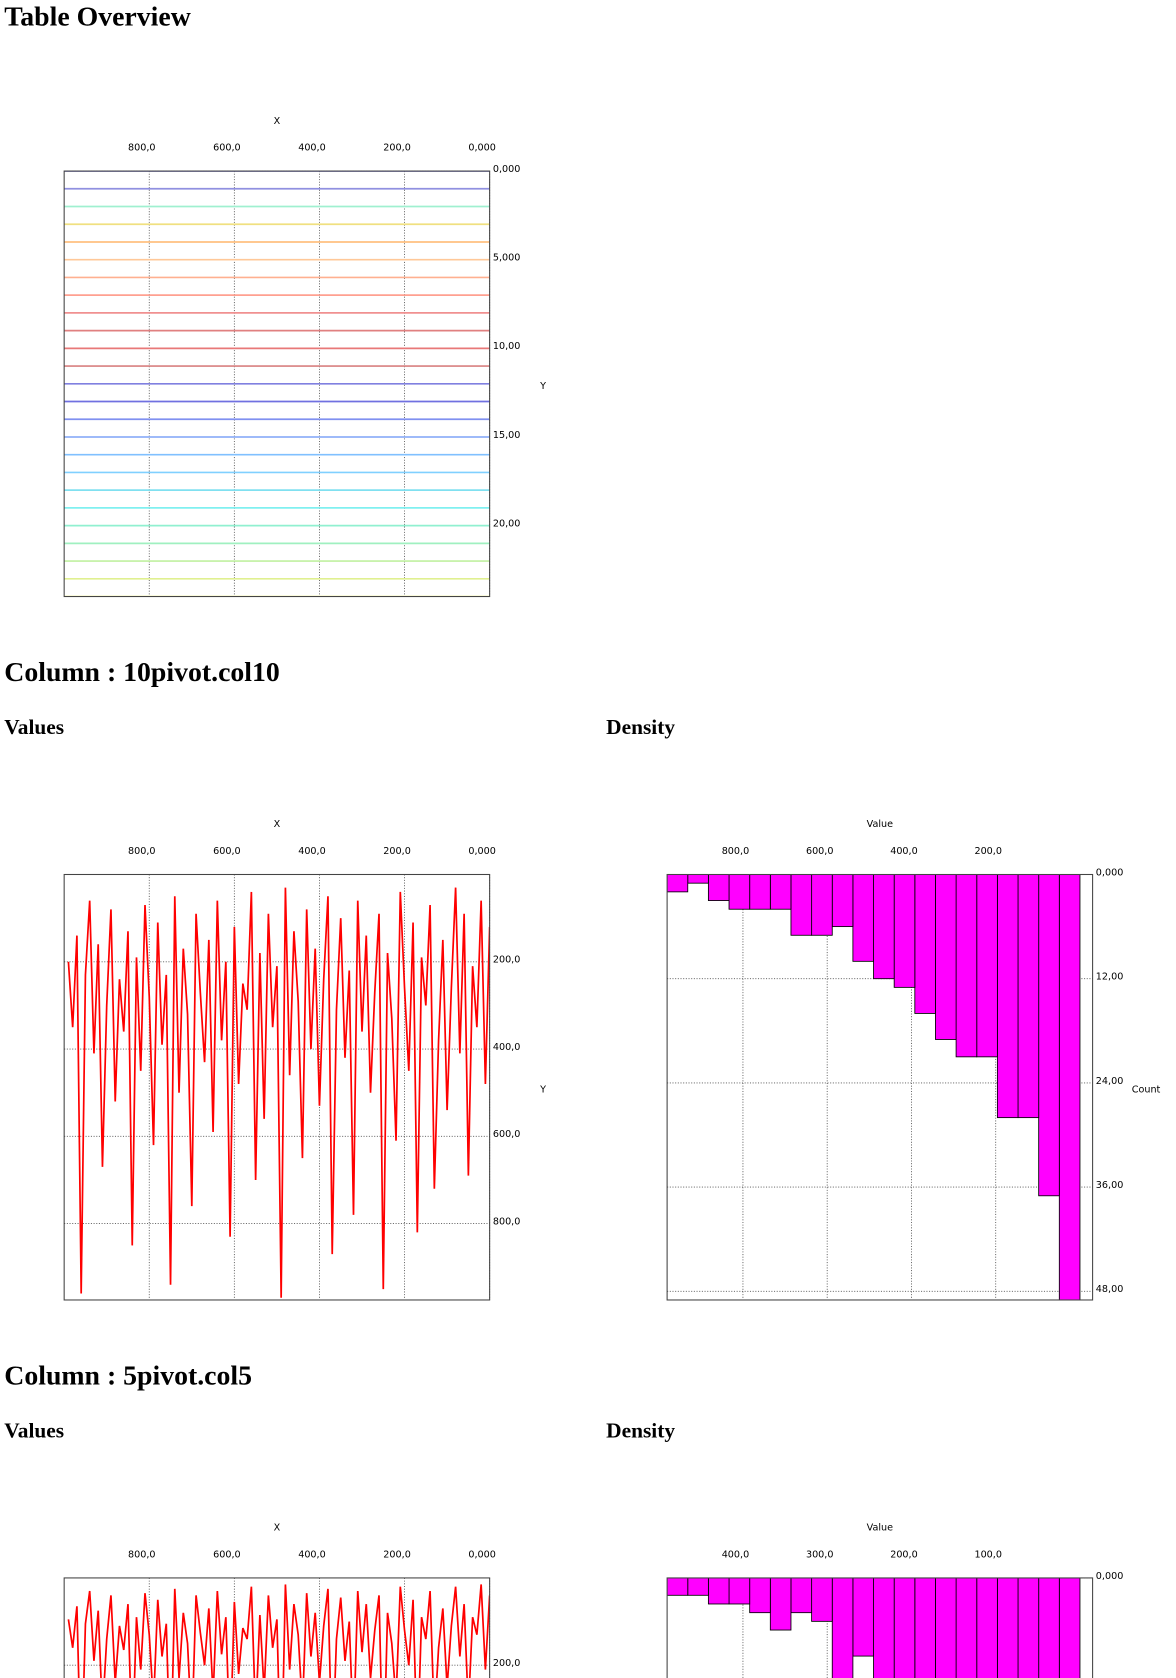 This screenshot has width=1176, height=1678. What do you see at coordinates (507, 523) in the screenshot?
I see `y-tick-label: 20,00` at bounding box center [507, 523].